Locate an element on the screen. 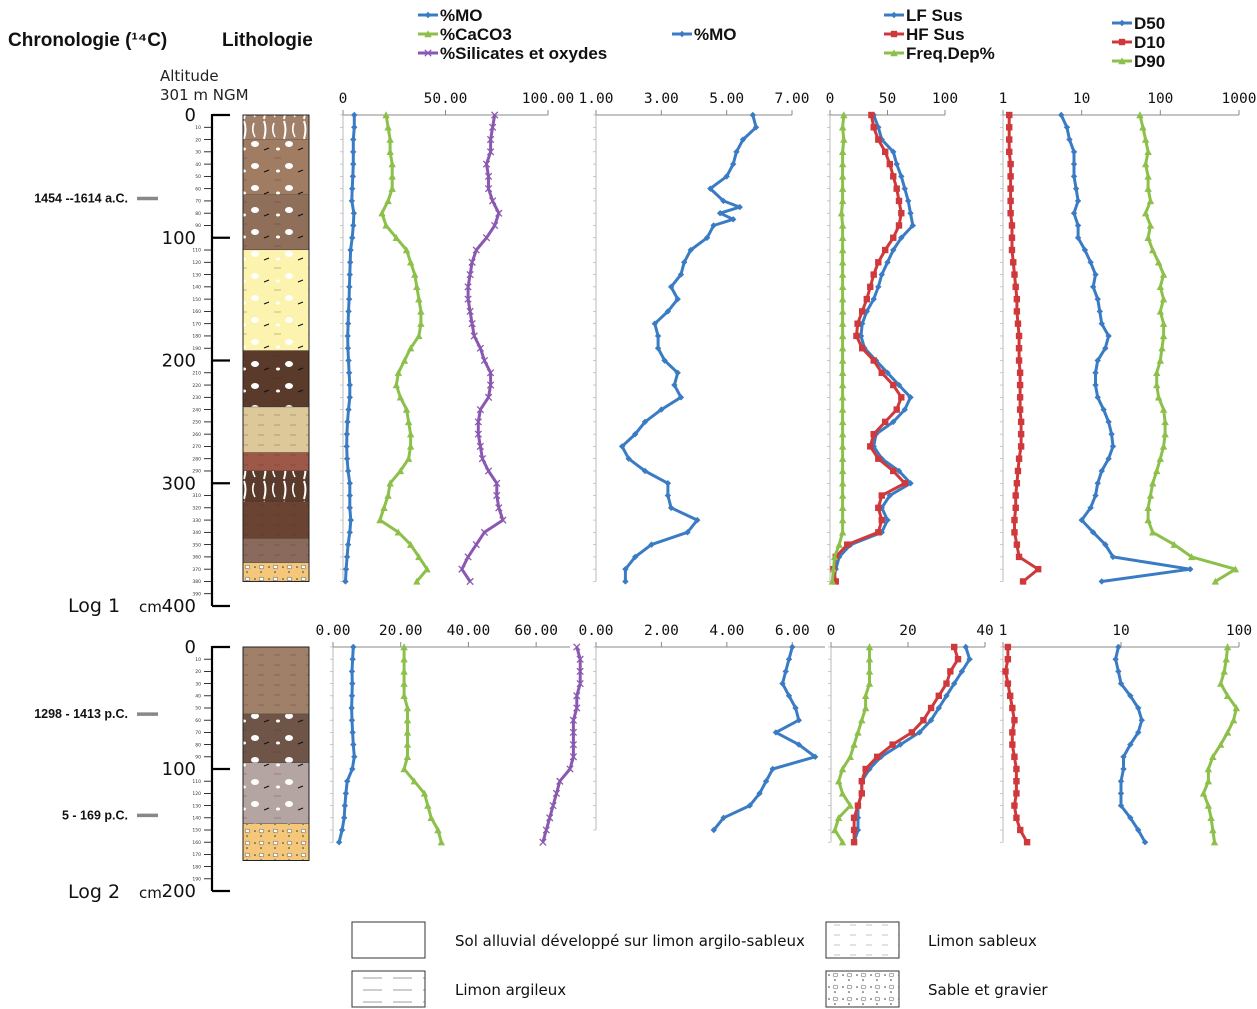 Image resolution: width=1257 pixels, height=1009 pixels. depth-minor-label: 390 is located at coordinates (196, 594).